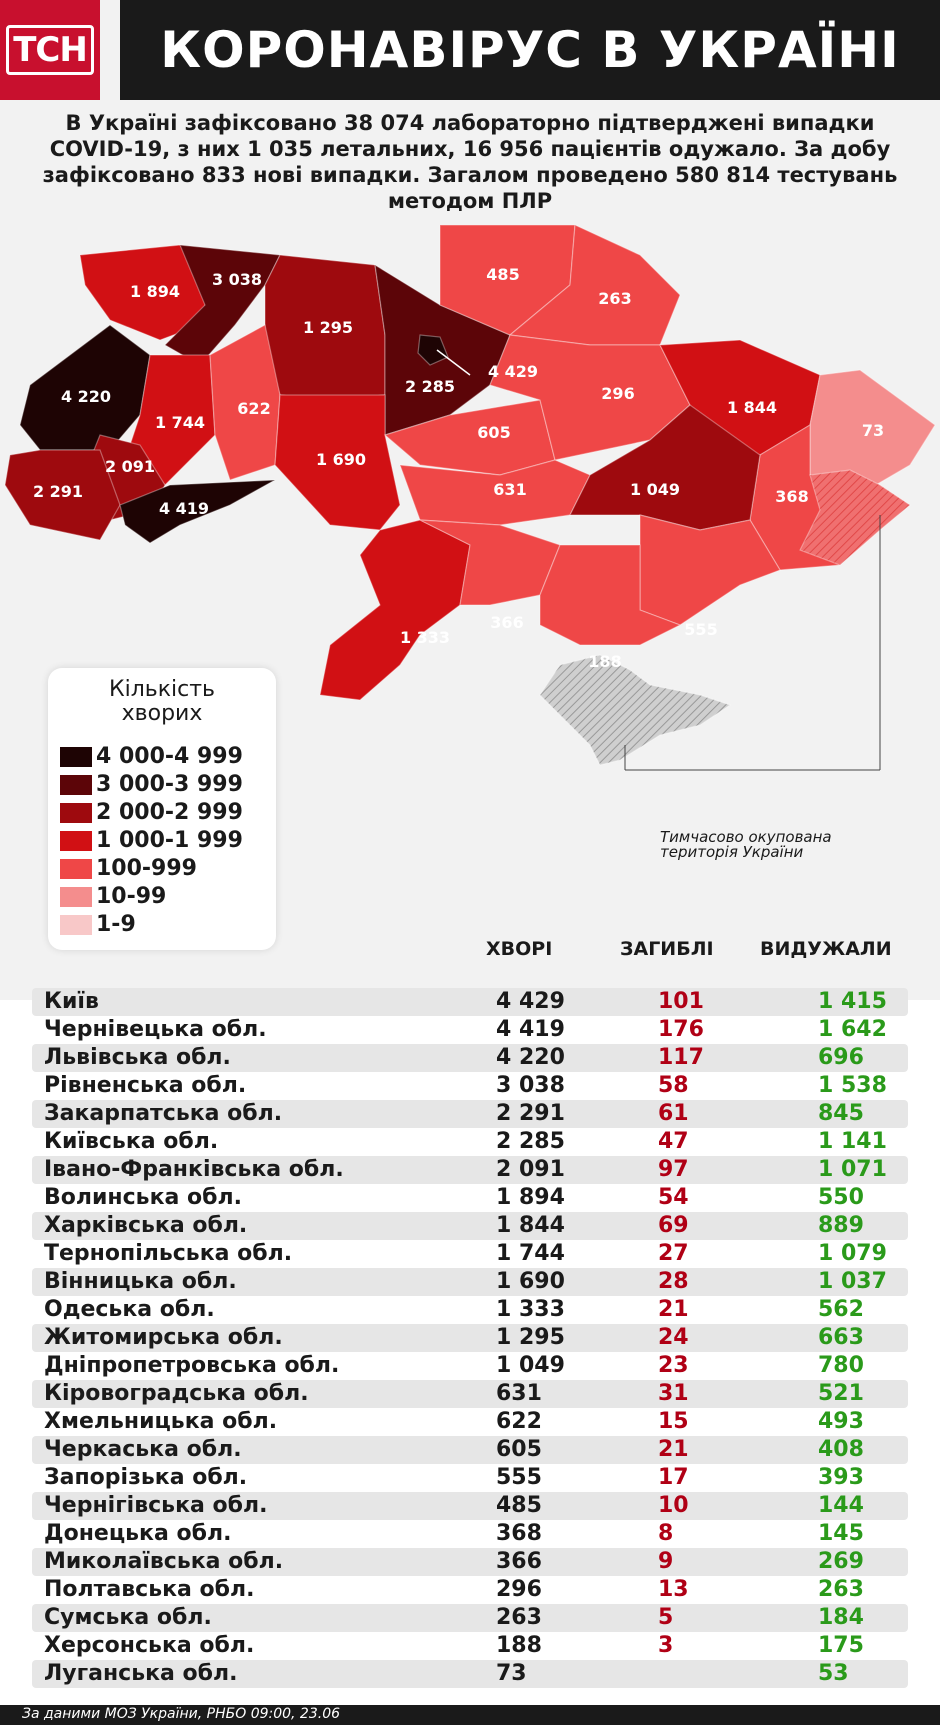 The height and width of the screenshot is (1725, 940). Describe the element at coordinates (98, 924) in the screenshot. I see `legend-item: 1-9` at that location.